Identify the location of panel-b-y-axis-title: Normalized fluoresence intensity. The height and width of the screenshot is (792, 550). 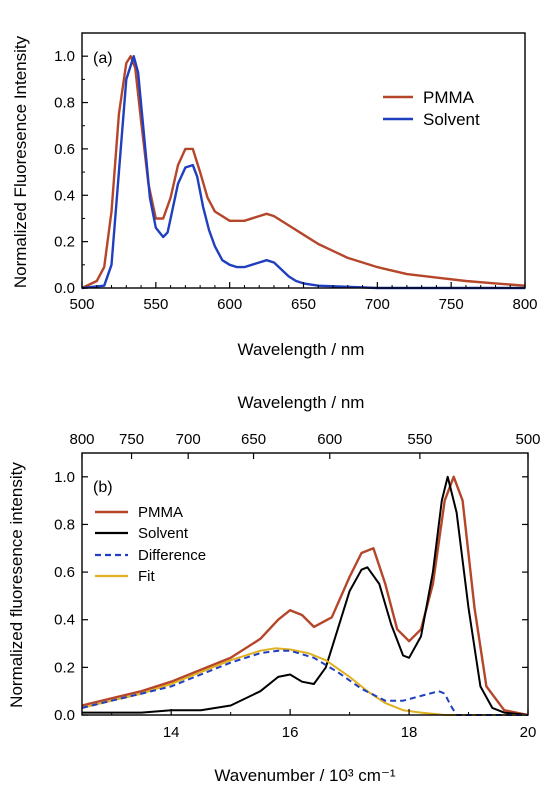
(16, 585).